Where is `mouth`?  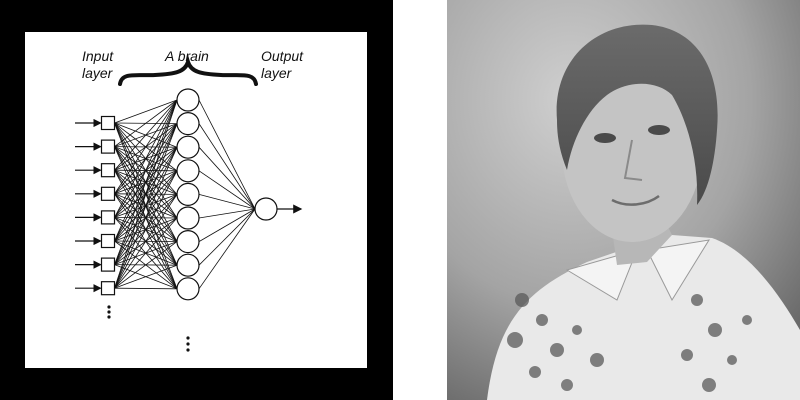 mouth is located at coordinates (635, 200).